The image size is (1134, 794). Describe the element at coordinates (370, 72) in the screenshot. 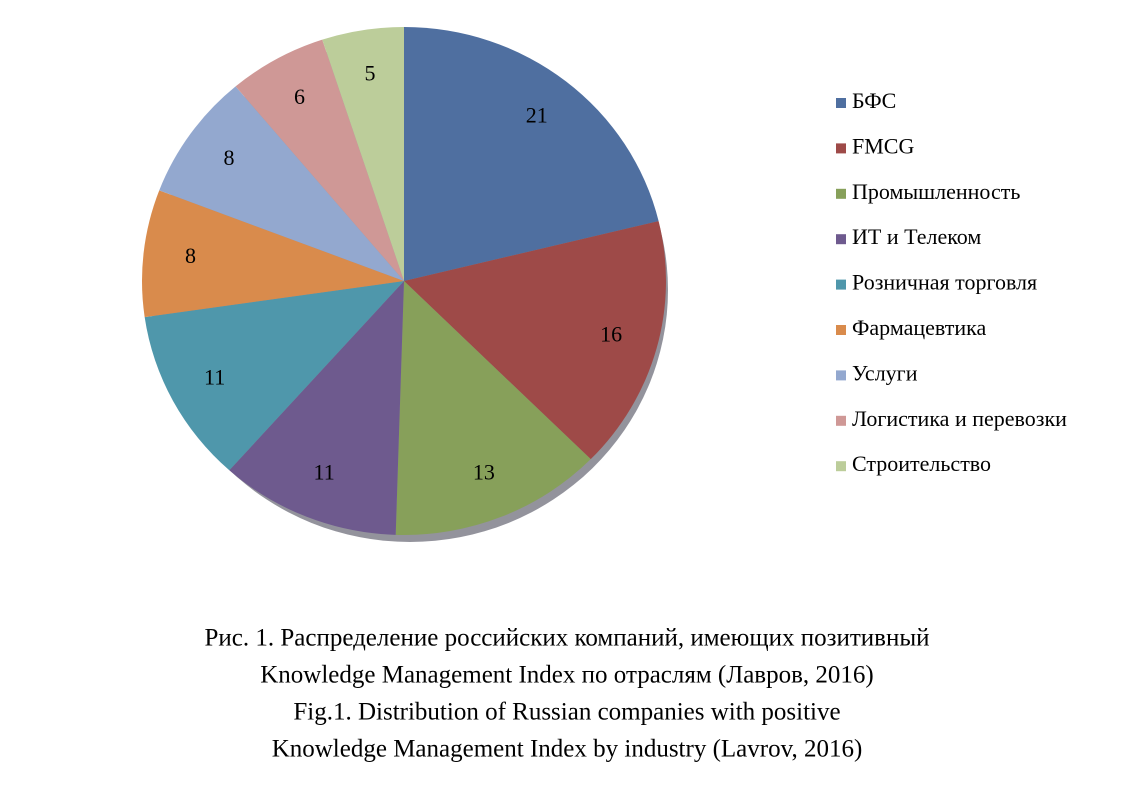

I see `data-label: 5` at that location.